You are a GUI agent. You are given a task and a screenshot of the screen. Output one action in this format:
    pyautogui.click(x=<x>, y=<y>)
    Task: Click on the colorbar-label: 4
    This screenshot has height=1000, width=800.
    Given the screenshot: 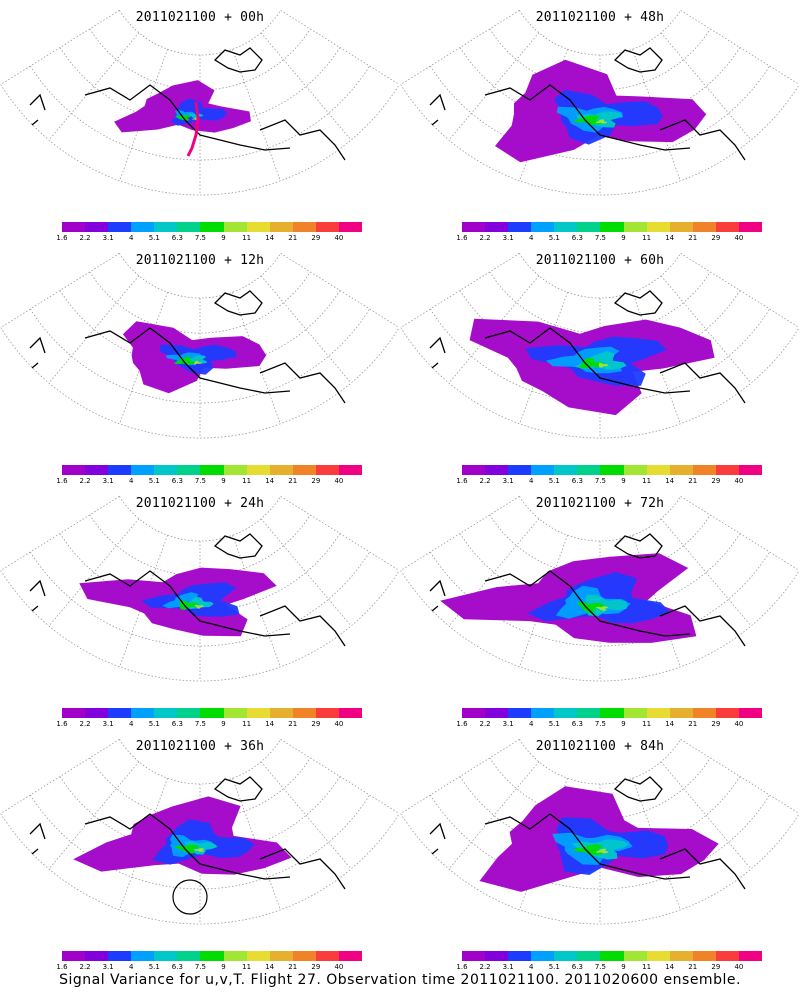 What is the action you would take?
    pyautogui.click(x=131, y=967)
    